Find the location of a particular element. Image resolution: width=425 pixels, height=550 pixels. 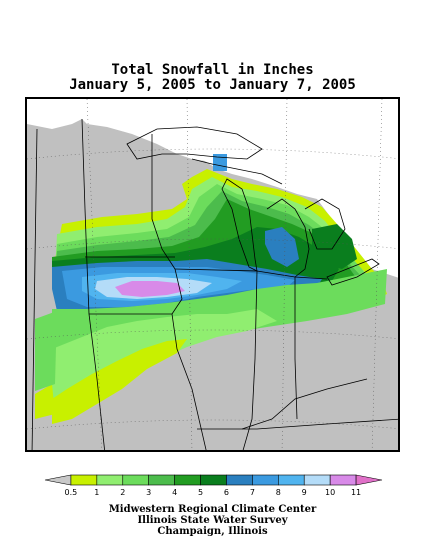

snow-band-south-green-left is located at coordinates (46, 351).